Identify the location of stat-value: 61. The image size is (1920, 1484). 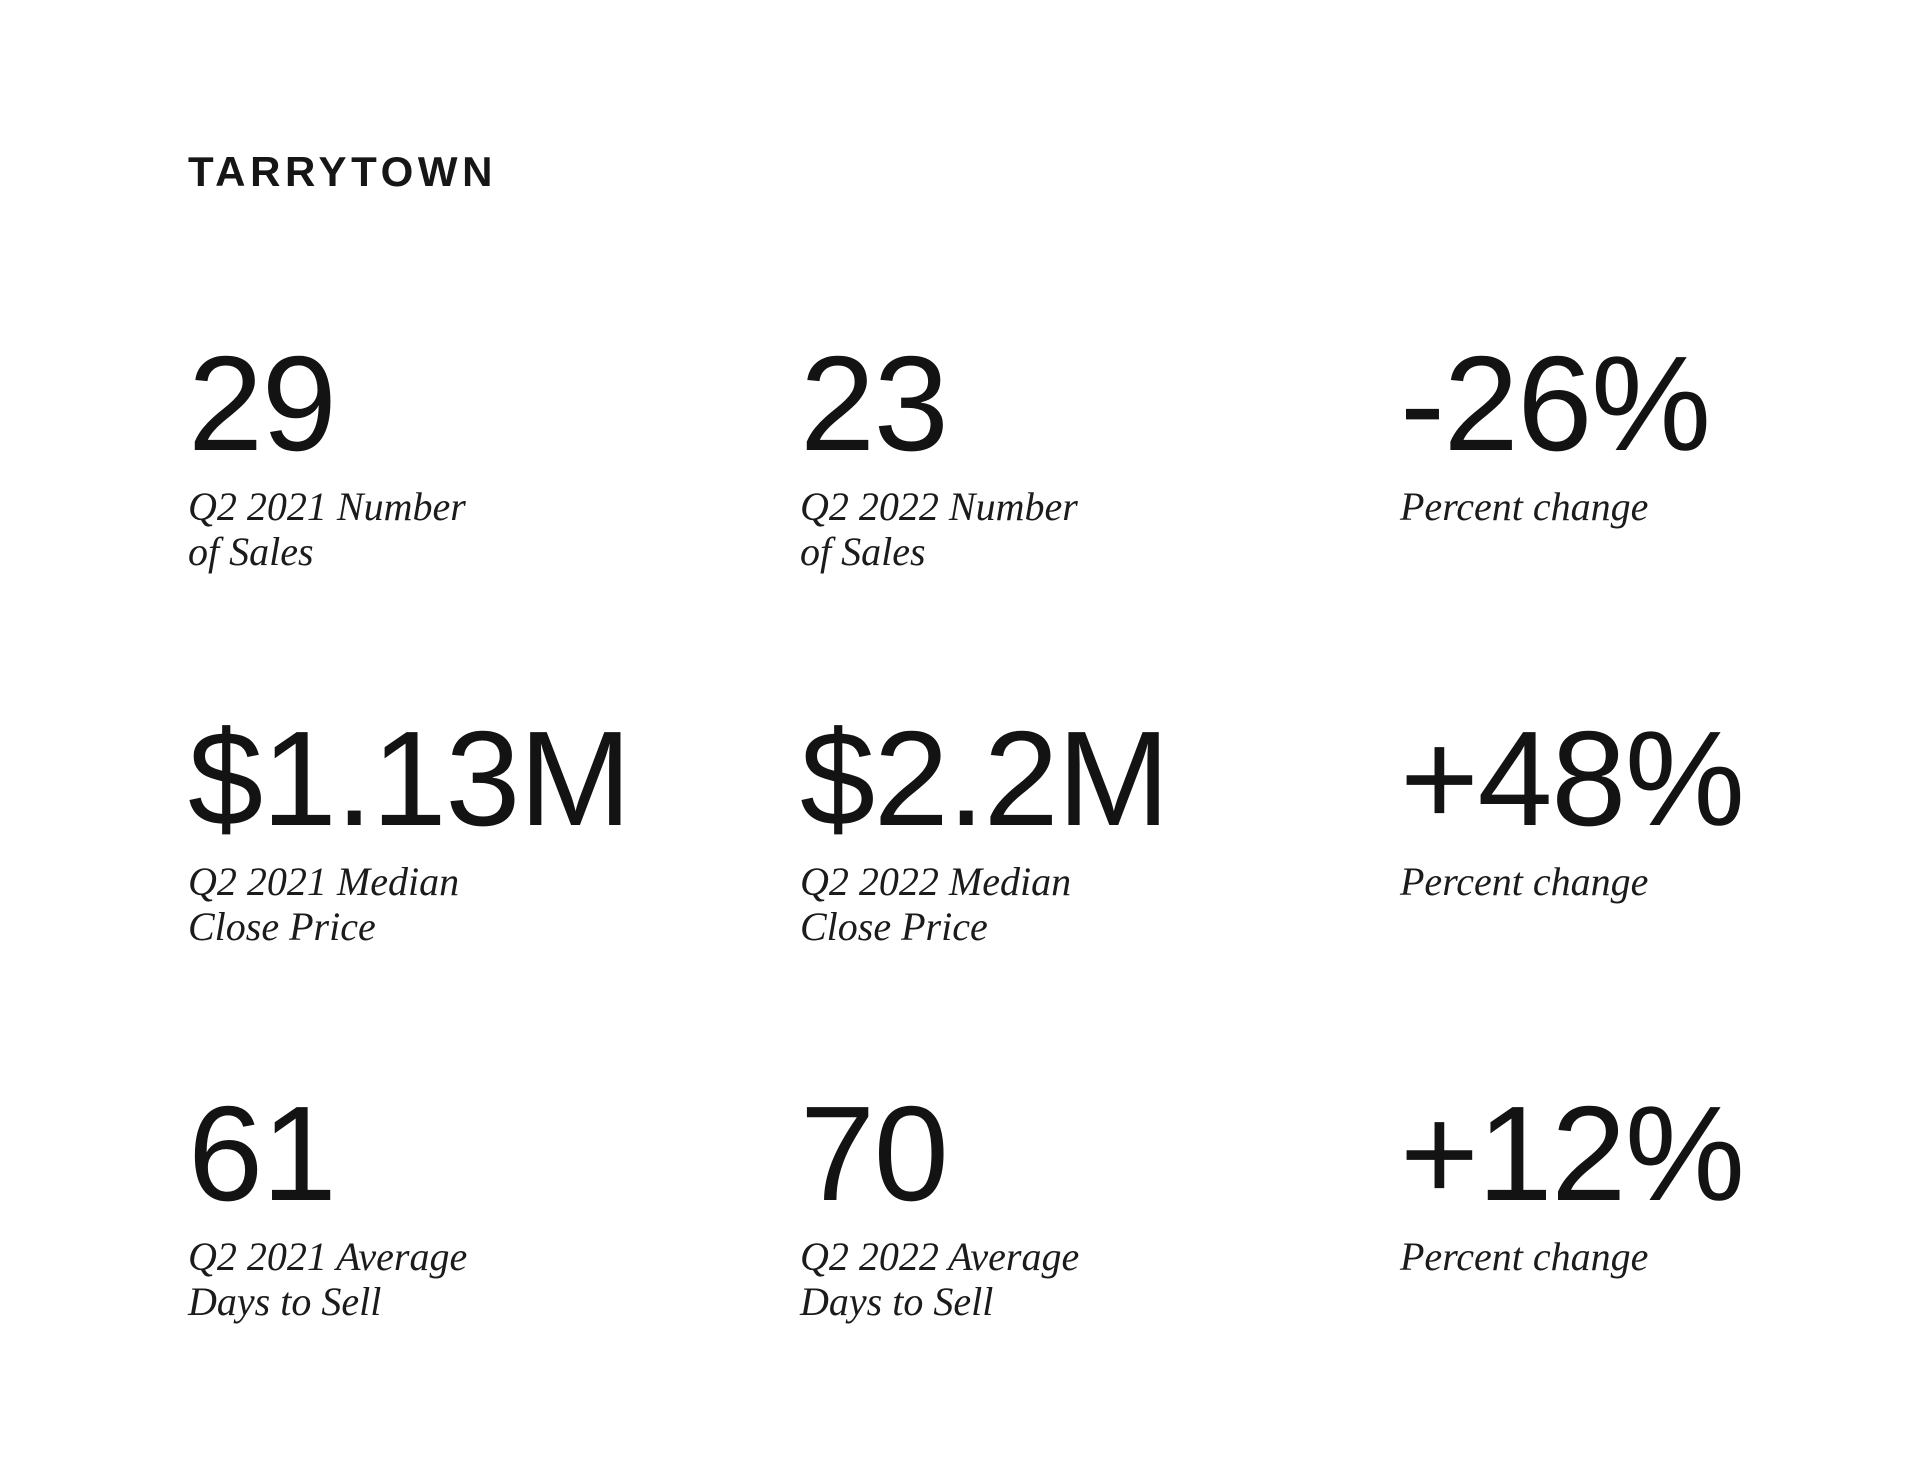
(262, 1153).